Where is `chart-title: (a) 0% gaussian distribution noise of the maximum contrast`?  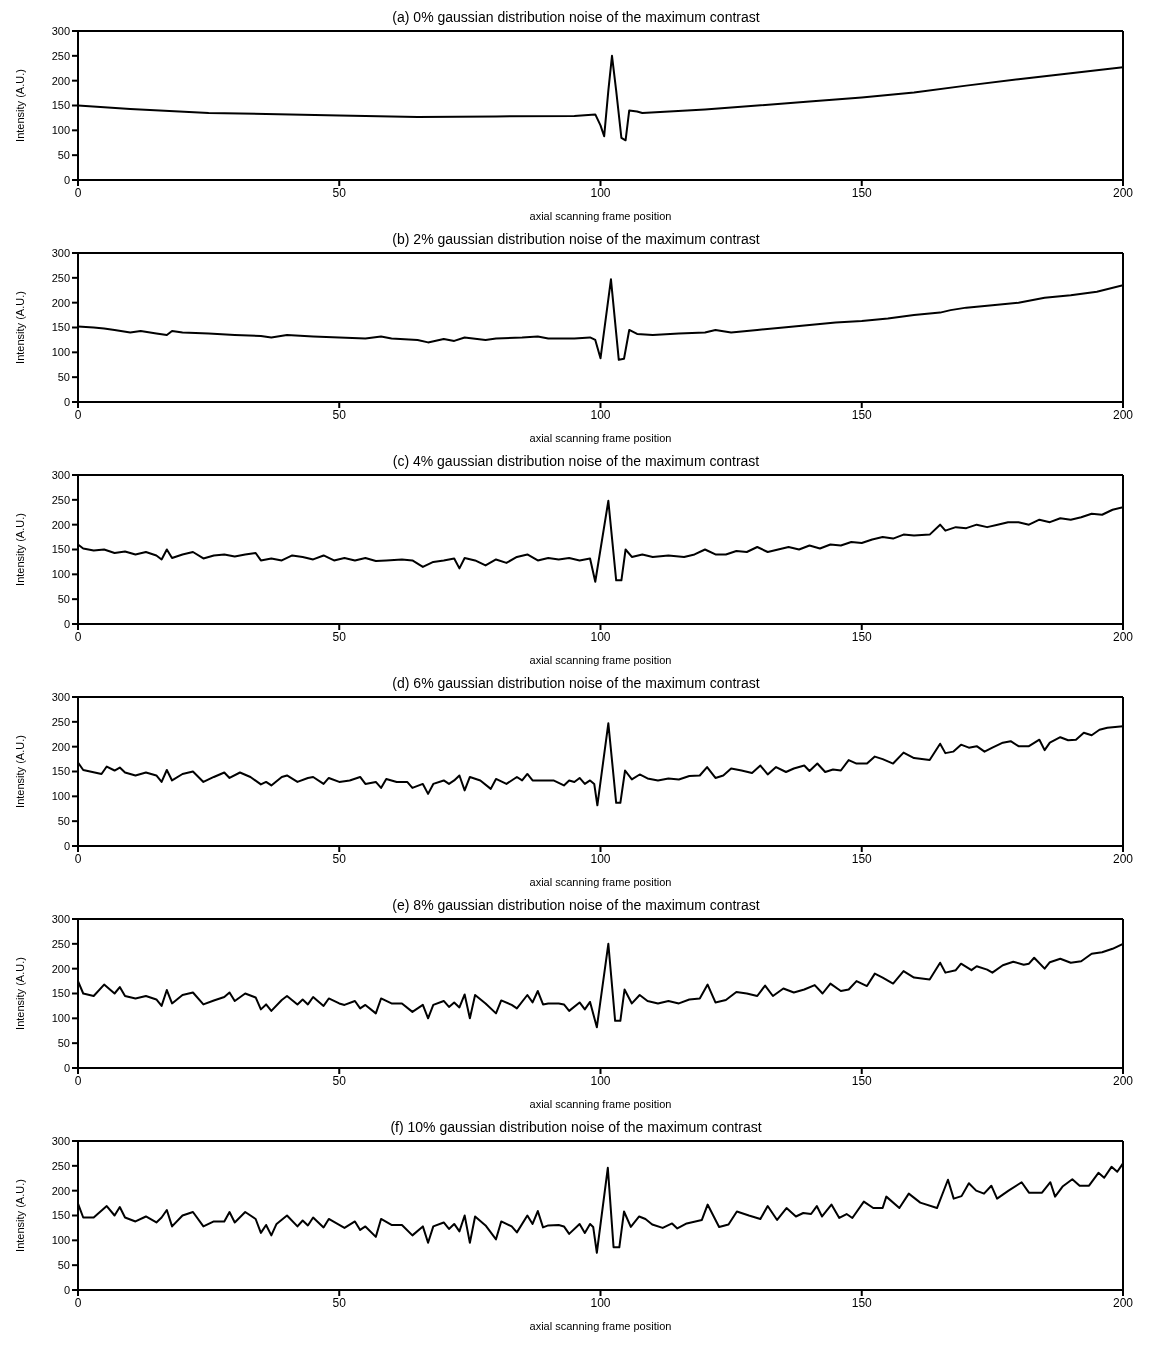 chart-title: (a) 0% gaussian distribution noise of the maximum contrast is located at coordinates (576, 17).